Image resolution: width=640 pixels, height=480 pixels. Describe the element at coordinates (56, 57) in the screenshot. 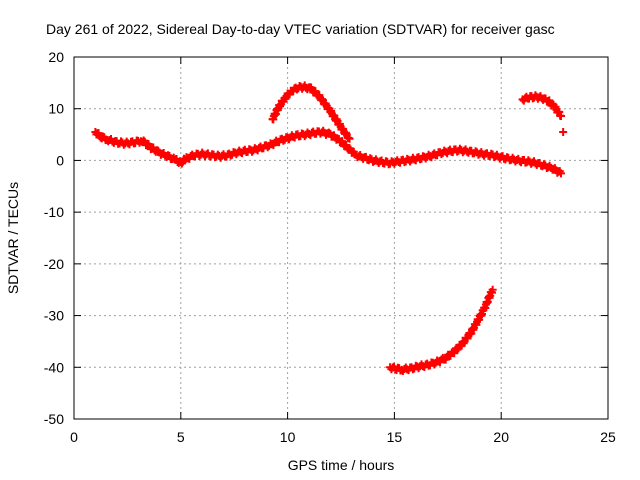

I see `y-tick-label: 20` at that location.